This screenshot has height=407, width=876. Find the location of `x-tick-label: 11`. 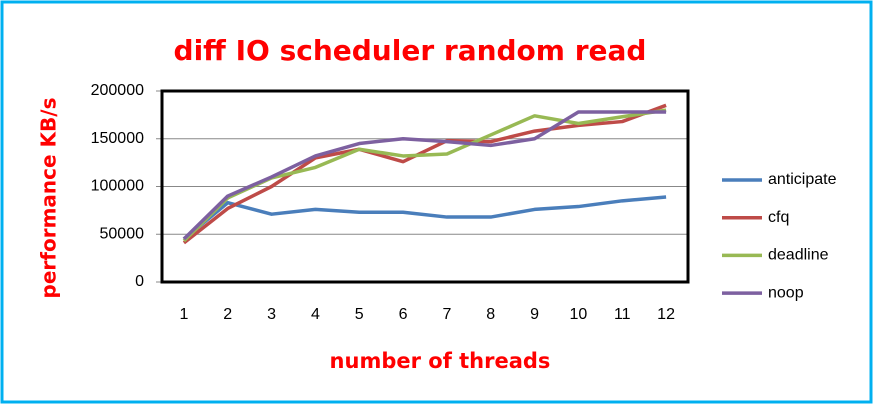

x-tick-label: 11 is located at coordinates (622, 314).